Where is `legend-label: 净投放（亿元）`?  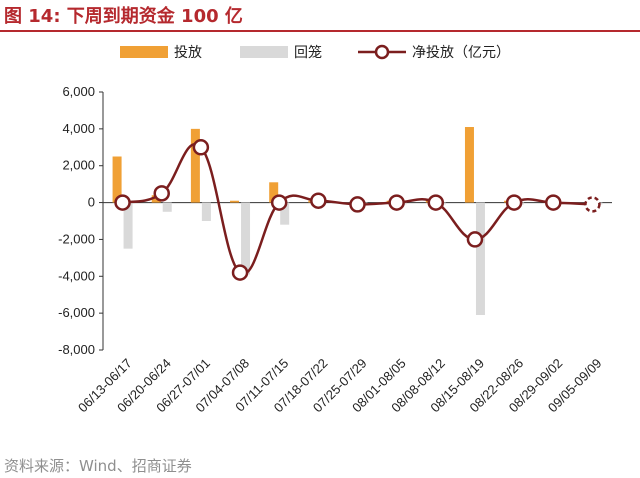
legend-label: 净投放（亿元） is located at coordinates (461, 53).